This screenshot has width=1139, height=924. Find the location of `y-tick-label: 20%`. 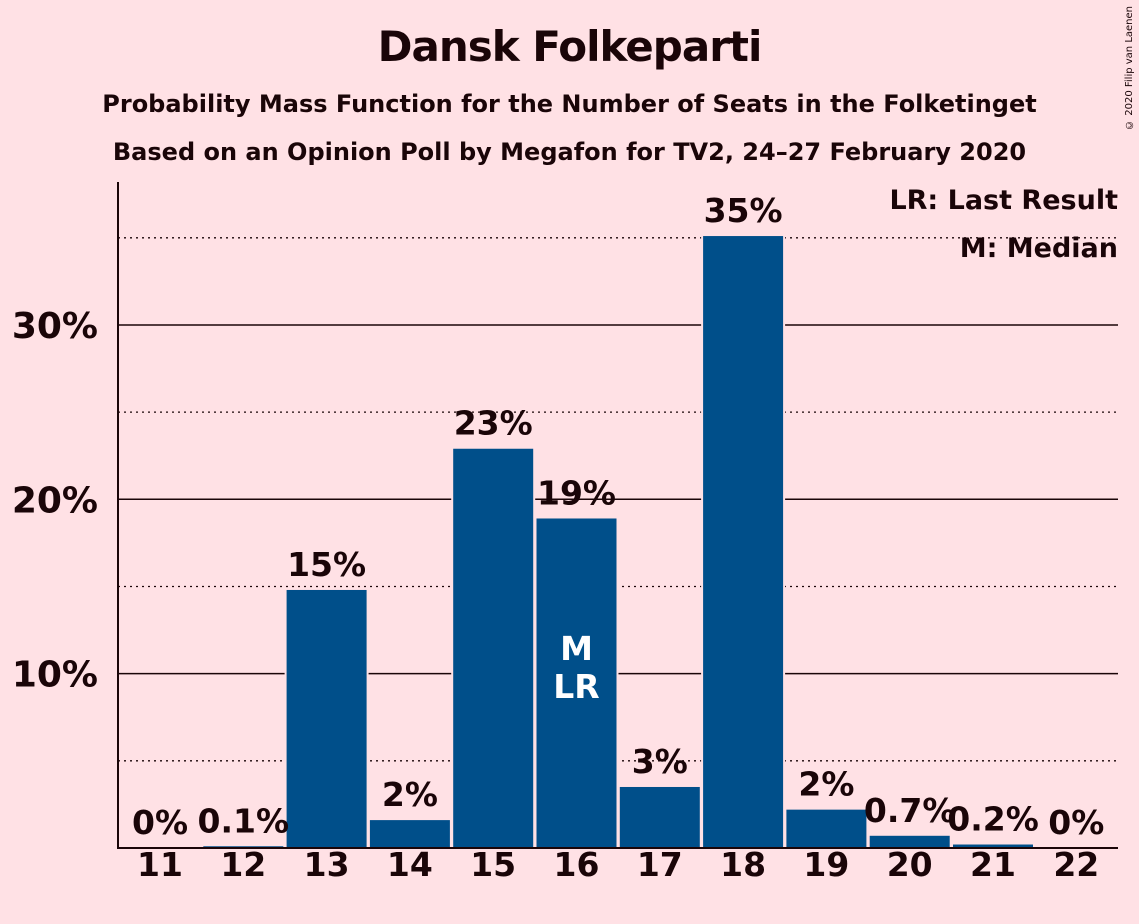

y-tick-label: 20% is located at coordinates (55, 500).